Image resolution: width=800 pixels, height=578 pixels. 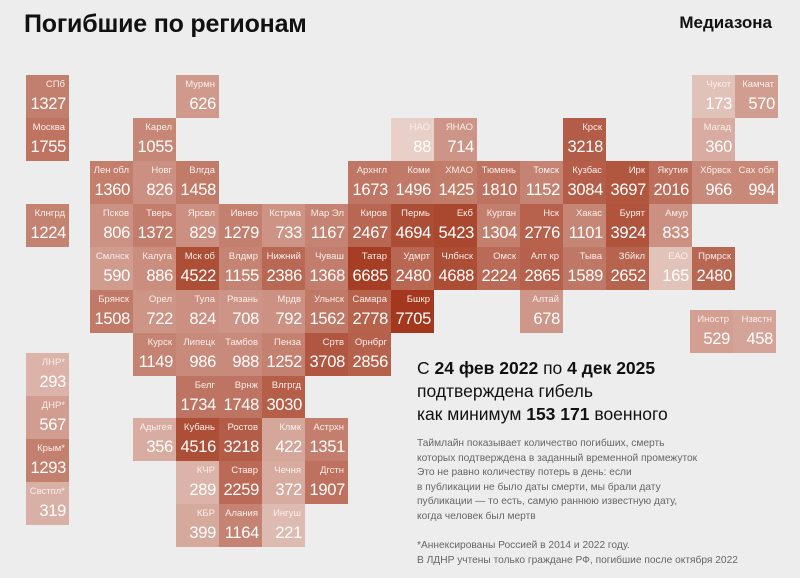 I want to click on region-value: 722, so click(x=159, y=319).